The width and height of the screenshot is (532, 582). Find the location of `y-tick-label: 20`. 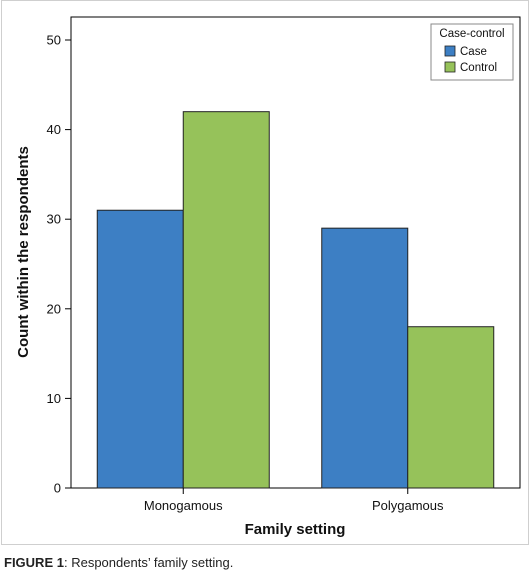

y-tick-label: 20 is located at coordinates (54, 308).